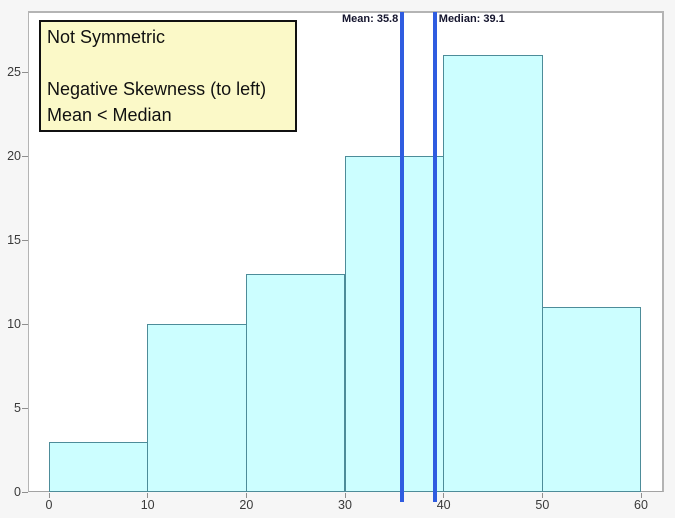 This screenshot has height=518, width=675. Describe the element at coordinates (17, 492) in the screenshot. I see `y-tick-label: 0` at that location.